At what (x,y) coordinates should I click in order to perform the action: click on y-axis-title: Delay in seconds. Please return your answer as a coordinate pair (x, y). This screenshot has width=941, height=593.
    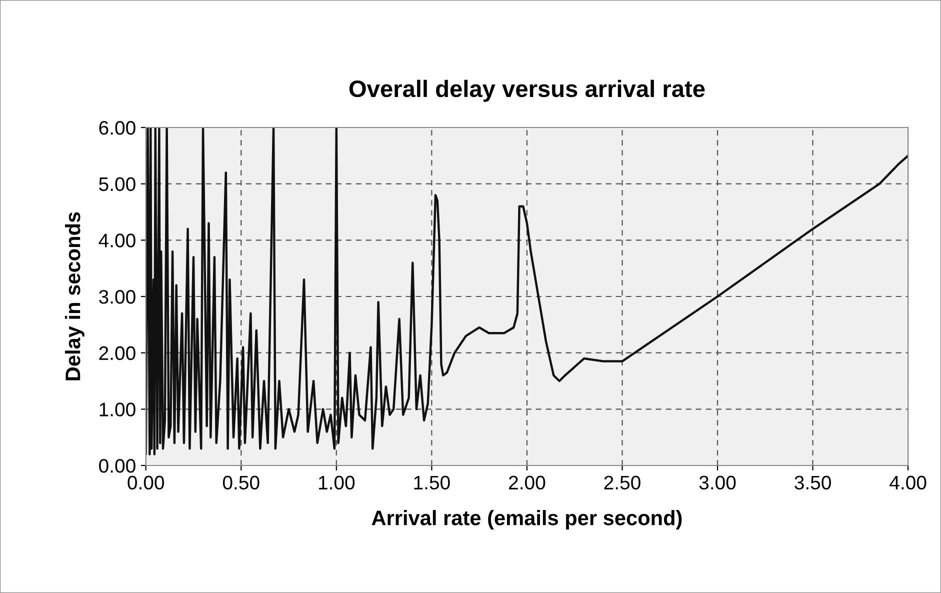
    Looking at the image, I should click on (74, 296).